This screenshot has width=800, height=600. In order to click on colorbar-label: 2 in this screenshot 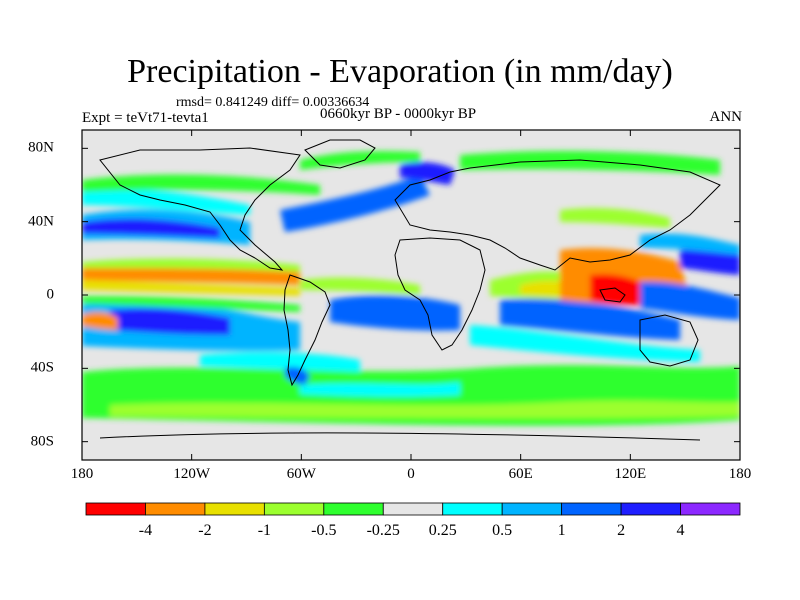, I will do `click(621, 530)`.